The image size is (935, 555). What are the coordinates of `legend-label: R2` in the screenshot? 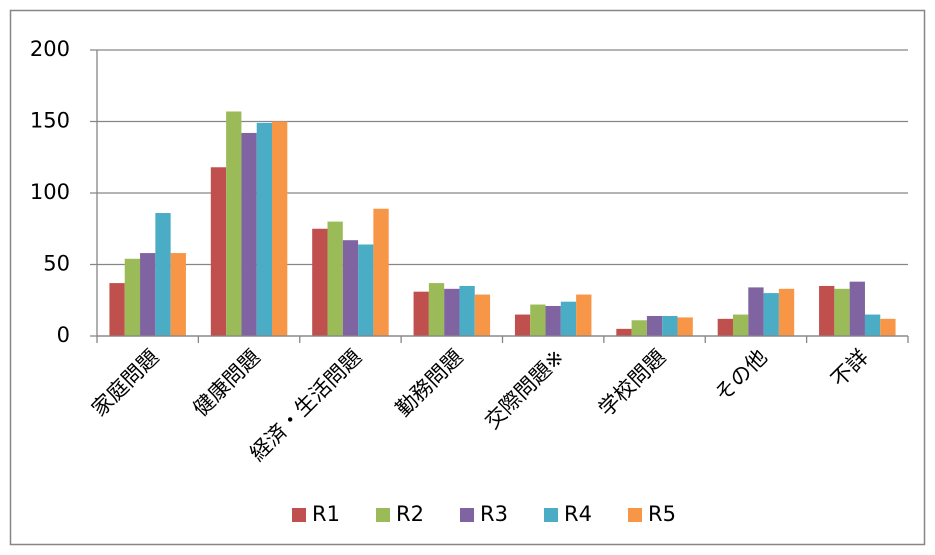 It's located at (410, 514).